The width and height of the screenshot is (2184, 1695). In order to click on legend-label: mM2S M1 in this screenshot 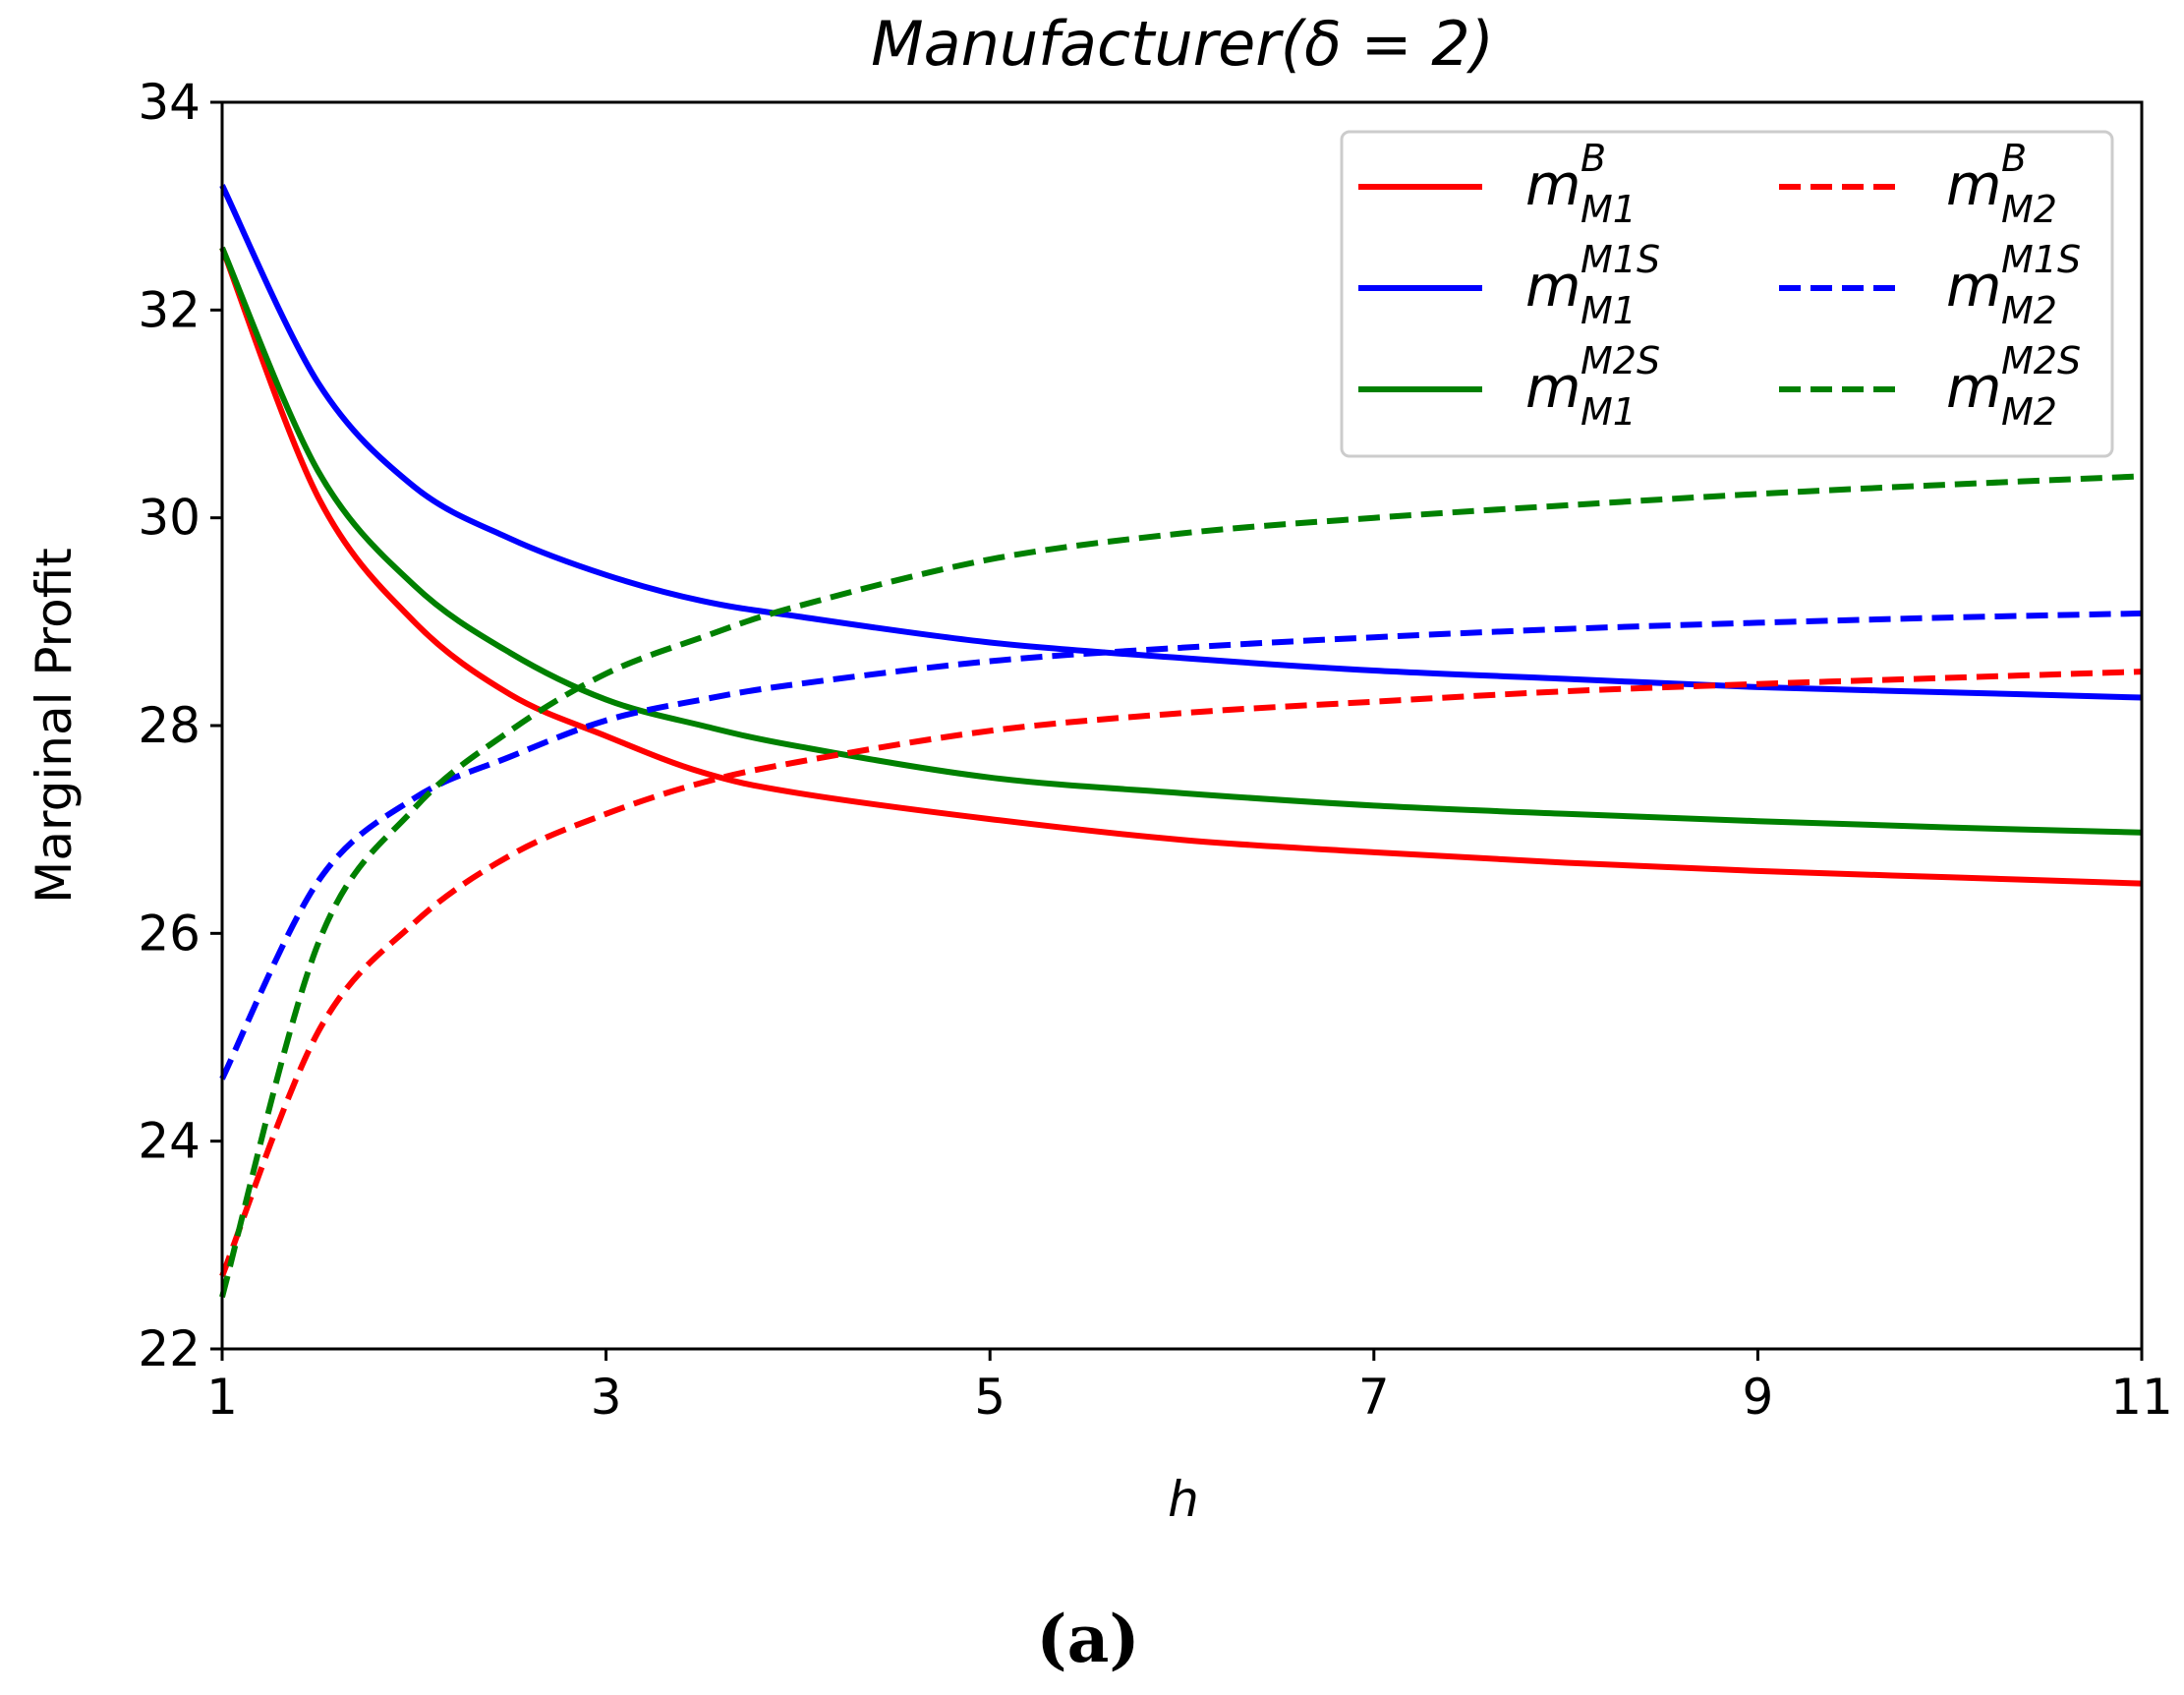, I will do `click(1592, 386)`.